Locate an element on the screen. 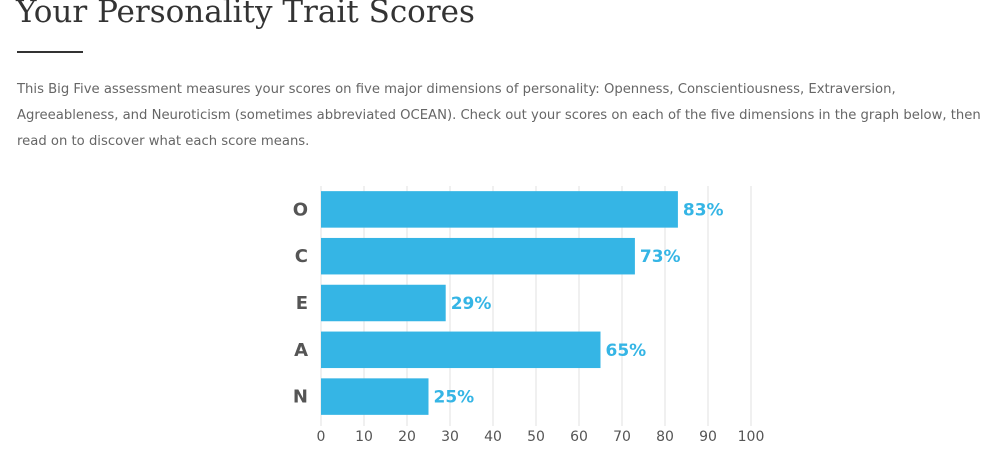  x-tick-label: 0 is located at coordinates (321, 437).